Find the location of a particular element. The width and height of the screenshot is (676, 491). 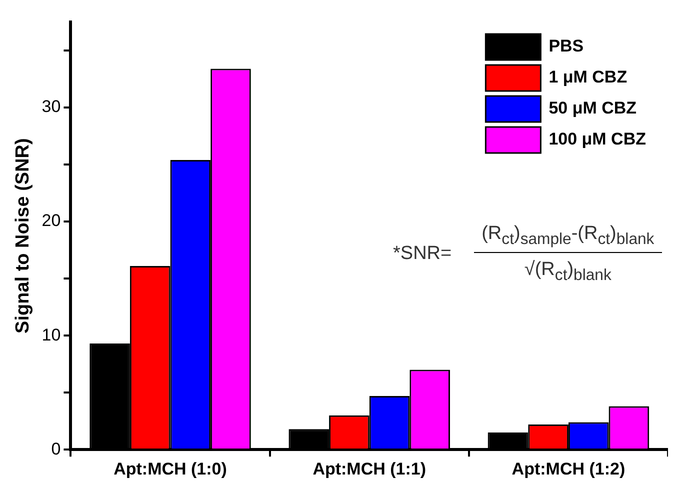

legend-label: 100 μM CBZ is located at coordinates (597, 139).